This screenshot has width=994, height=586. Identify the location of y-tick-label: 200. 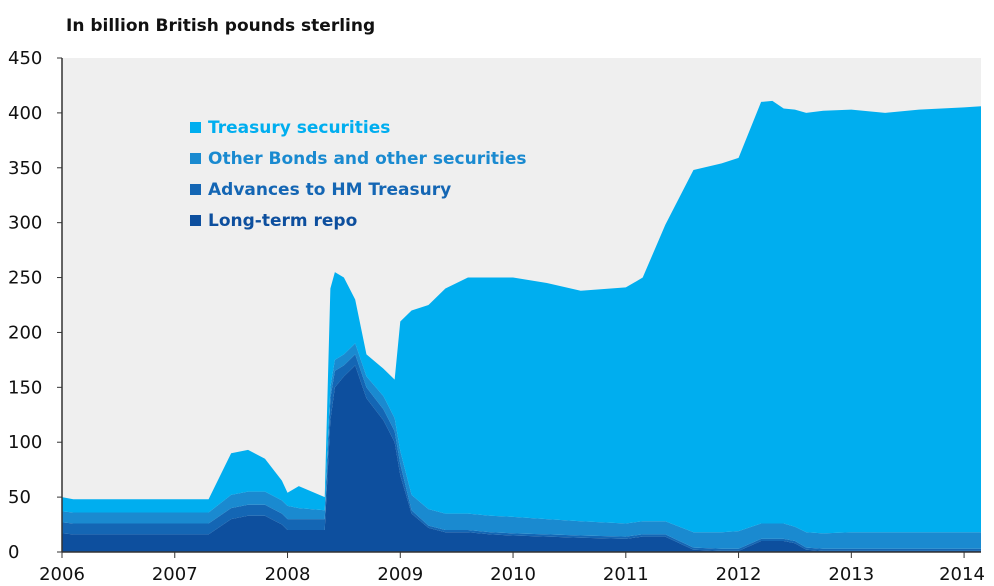
(25, 332).